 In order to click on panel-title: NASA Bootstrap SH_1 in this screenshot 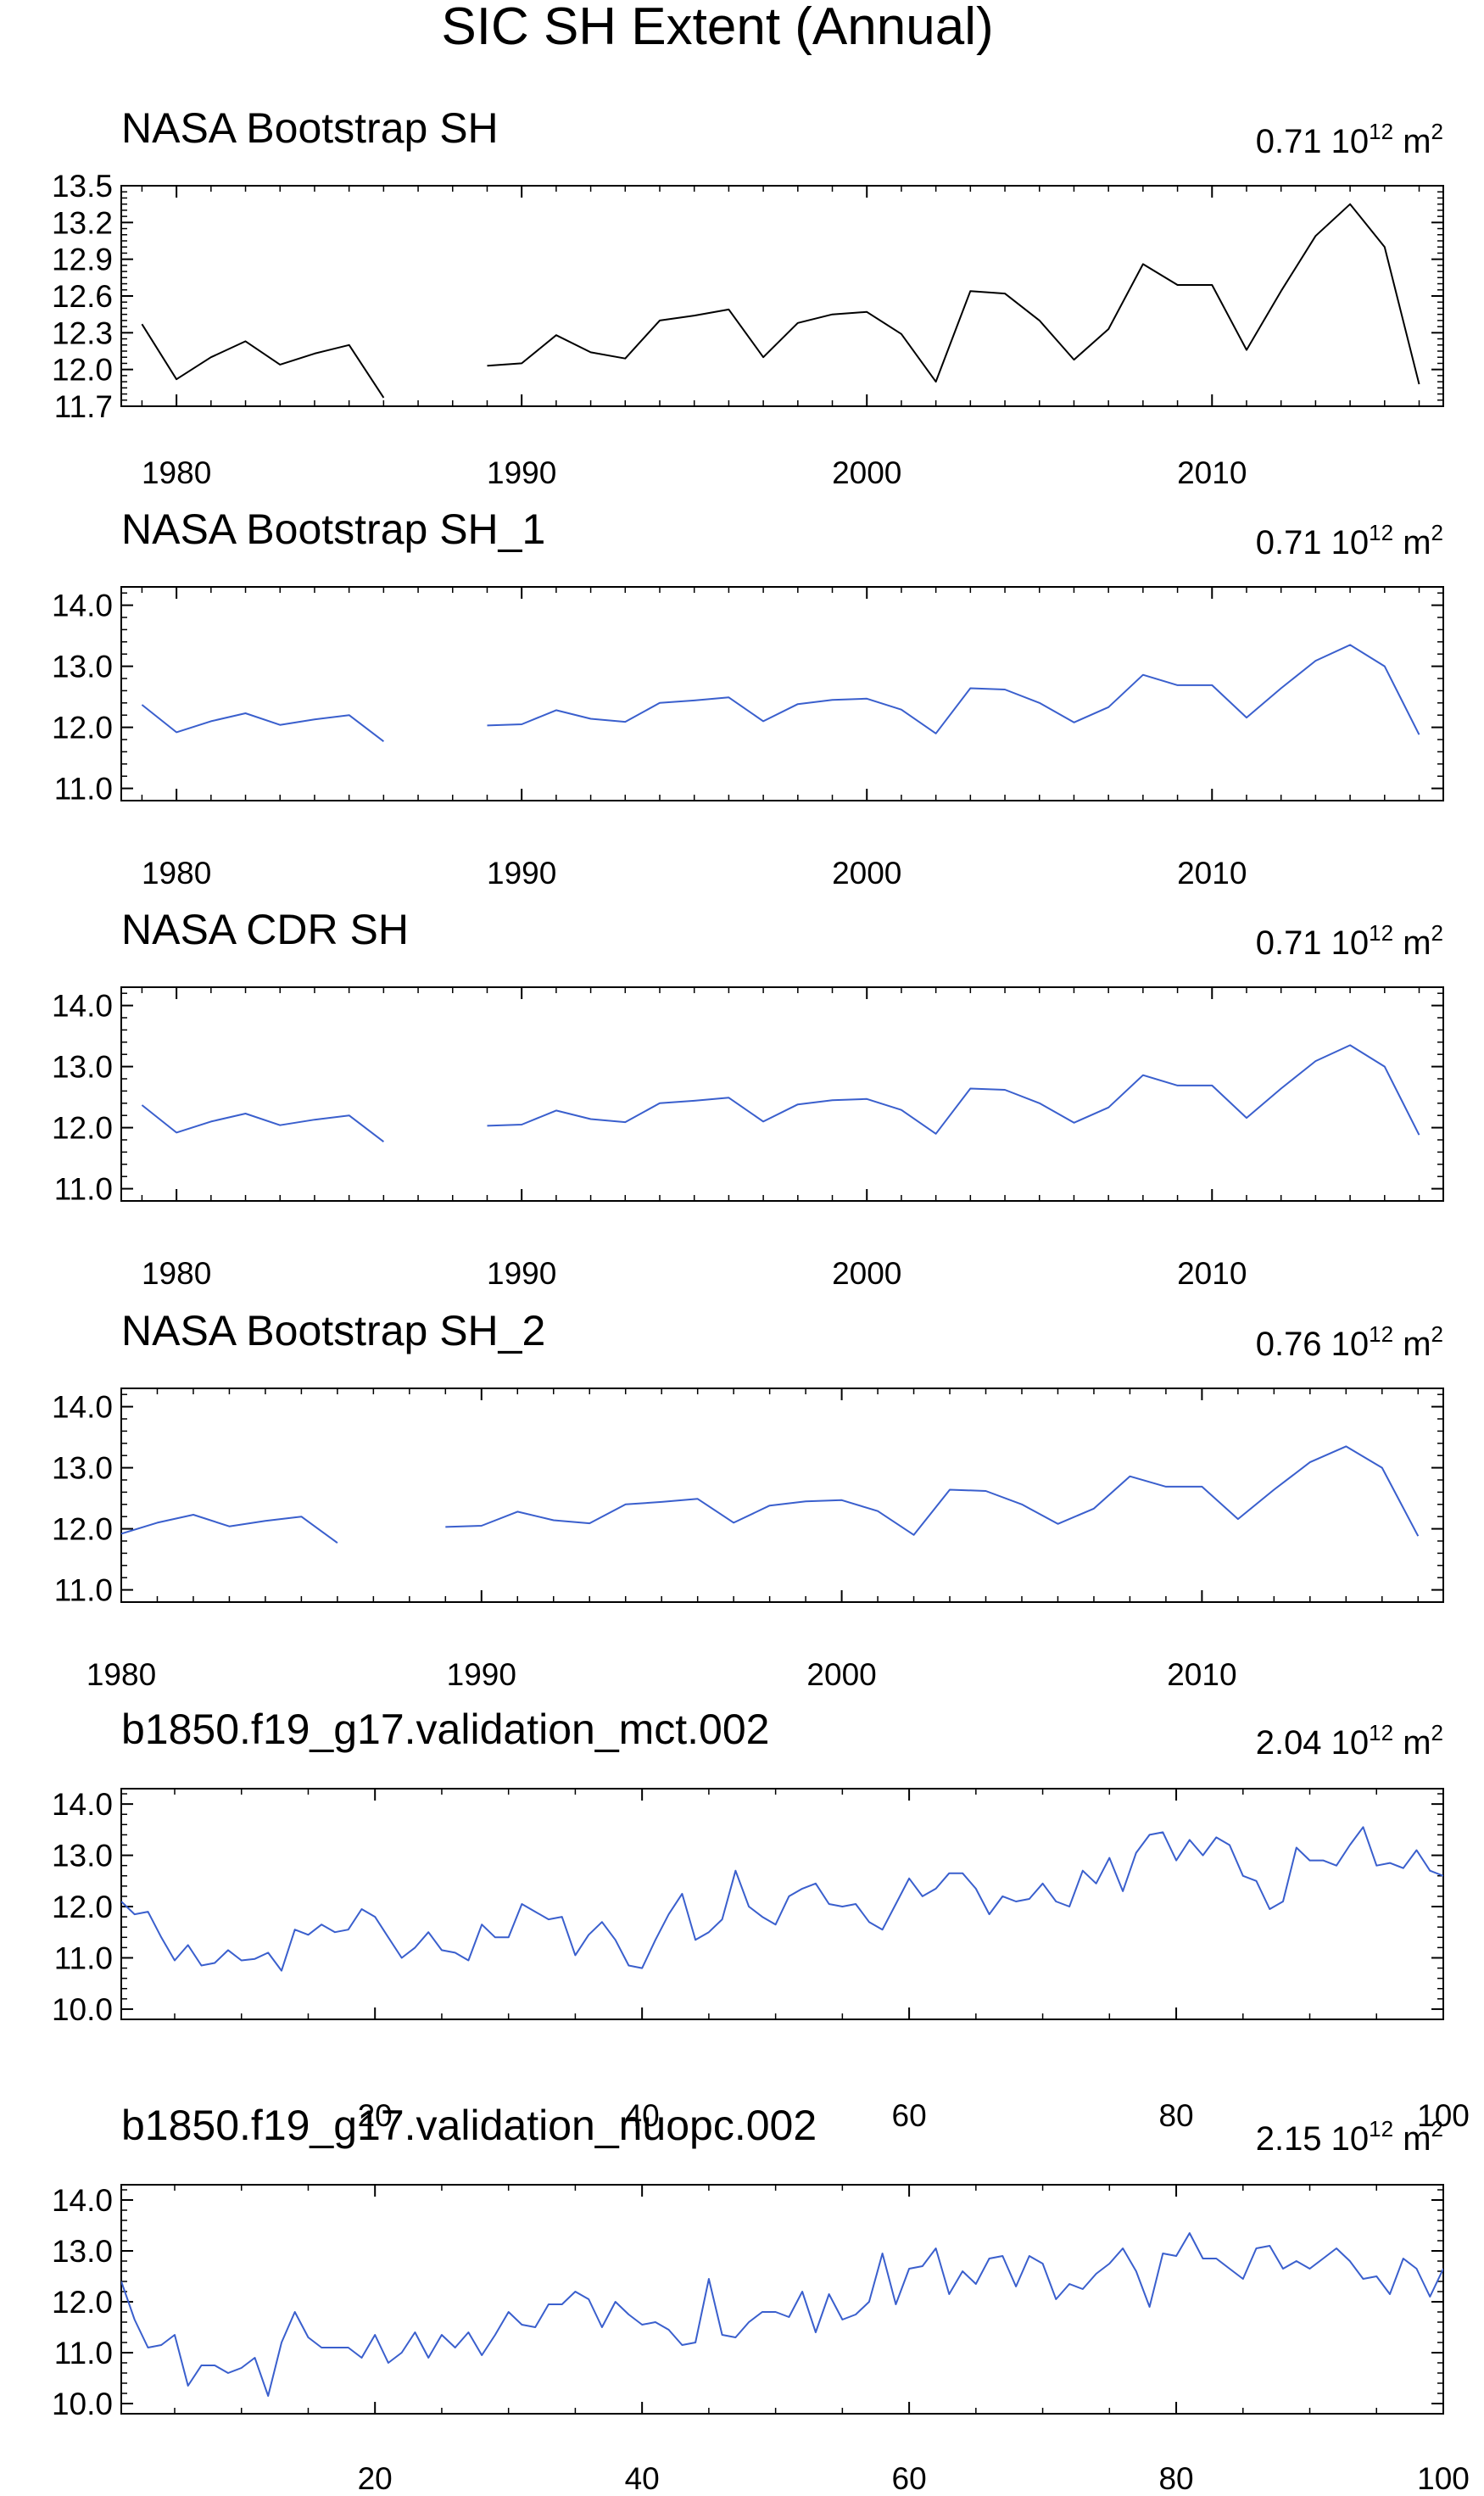, I will do `click(333, 529)`.